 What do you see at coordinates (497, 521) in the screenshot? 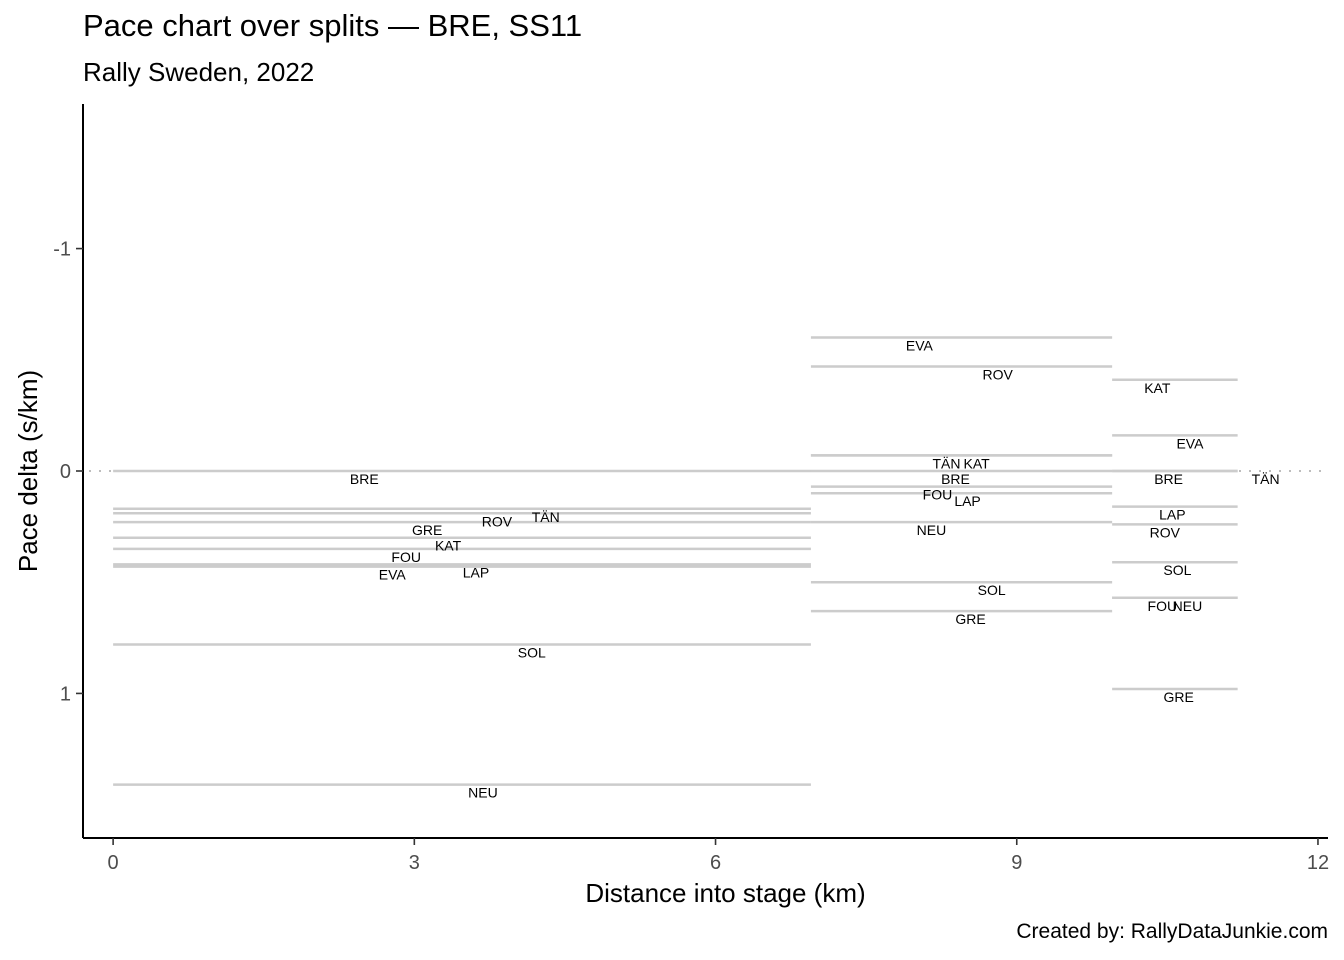
I see `split-1-label-rov: ROV` at bounding box center [497, 521].